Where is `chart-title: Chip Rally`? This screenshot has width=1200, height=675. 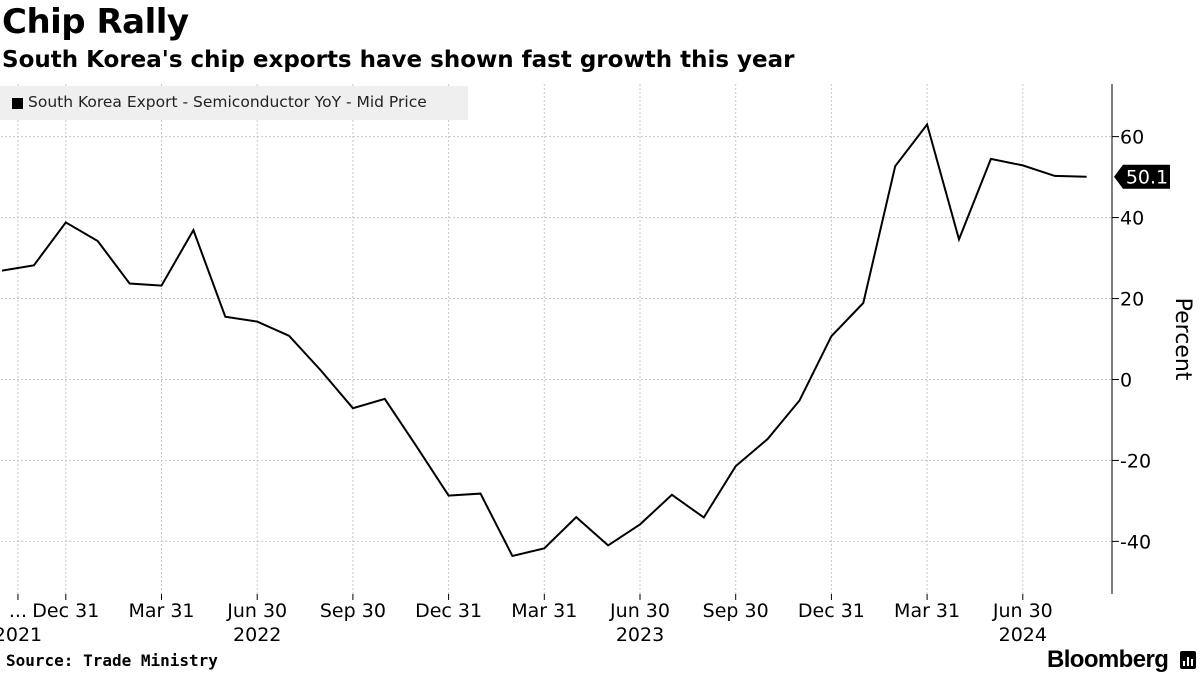
chart-title: Chip Rally is located at coordinates (95, 22).